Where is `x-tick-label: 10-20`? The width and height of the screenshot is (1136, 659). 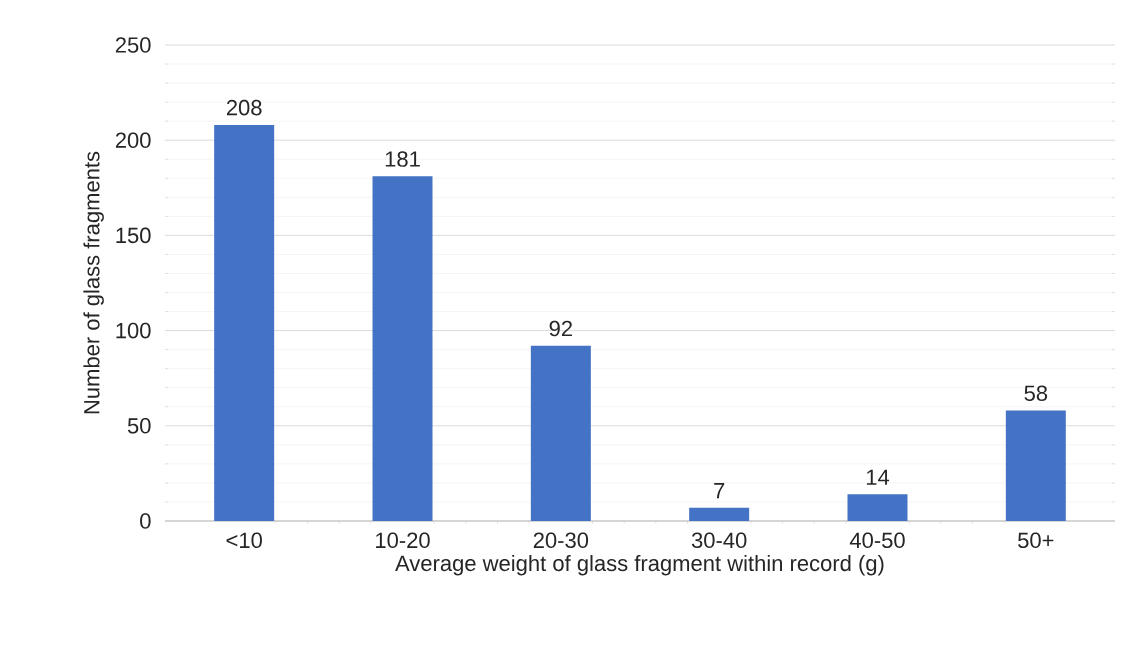 x-tick-label: 10-20 is located at coordinates (403, 540).